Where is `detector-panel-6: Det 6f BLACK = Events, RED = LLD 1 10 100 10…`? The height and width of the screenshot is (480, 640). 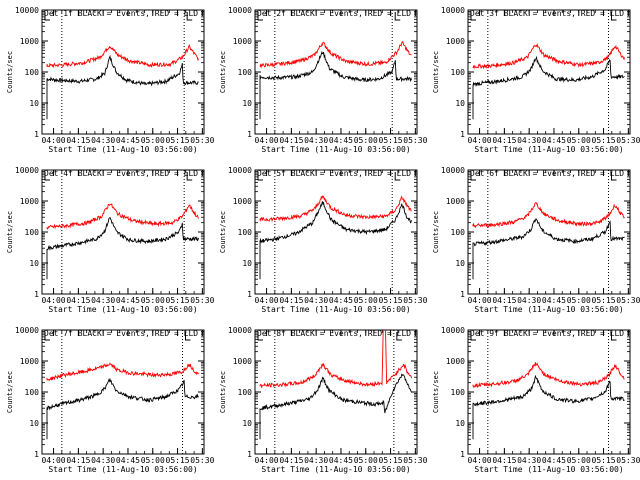
detector-panel-6: Det 6f BLACK = Events, RED = LLD 1 10 100 10… is located at coordinates (536, 240).